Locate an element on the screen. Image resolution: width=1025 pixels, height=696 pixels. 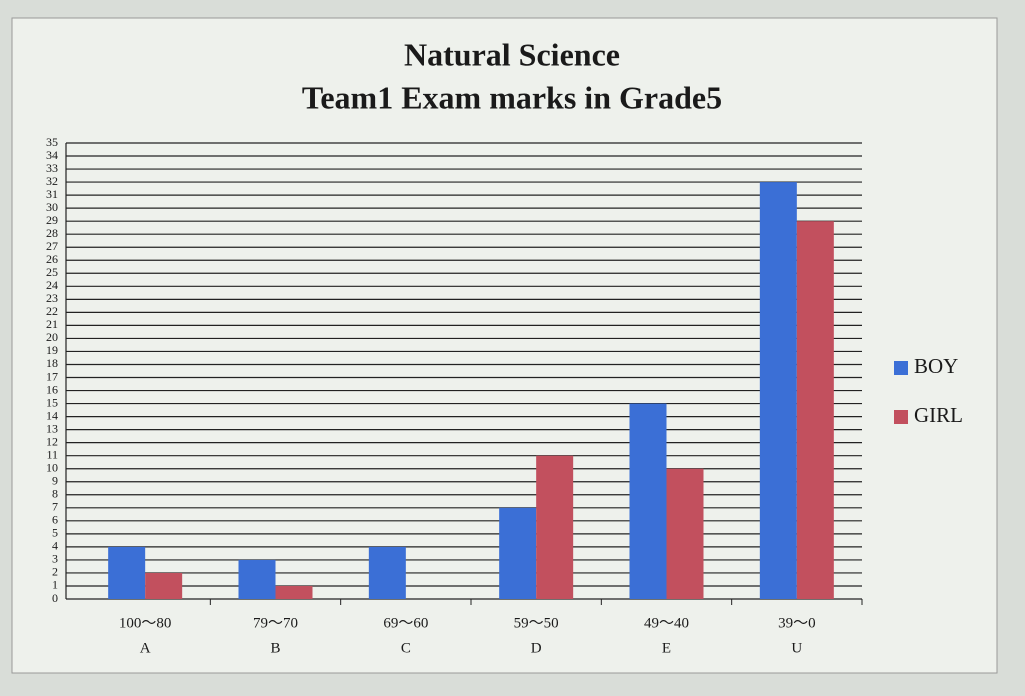
x-tick-label: 39～0 is located at coordinates (797, 623).